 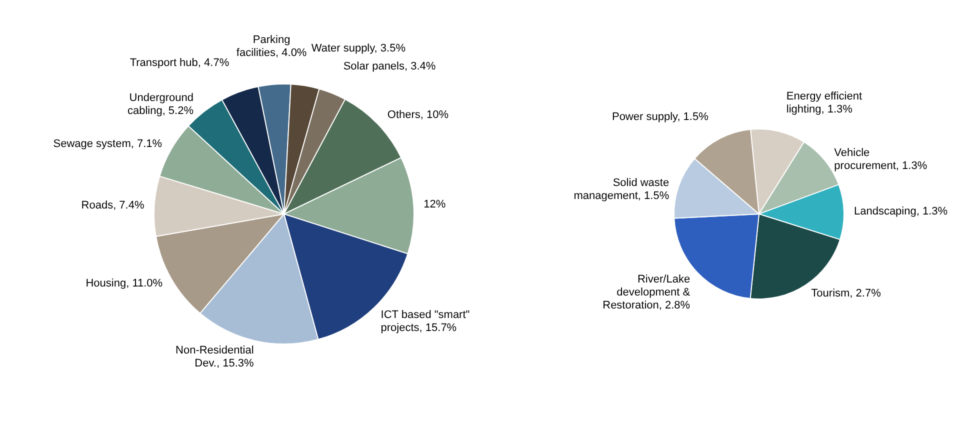 I want to click on slice-label: Parking facilities, 4.0%, so click(x=271, y=46).